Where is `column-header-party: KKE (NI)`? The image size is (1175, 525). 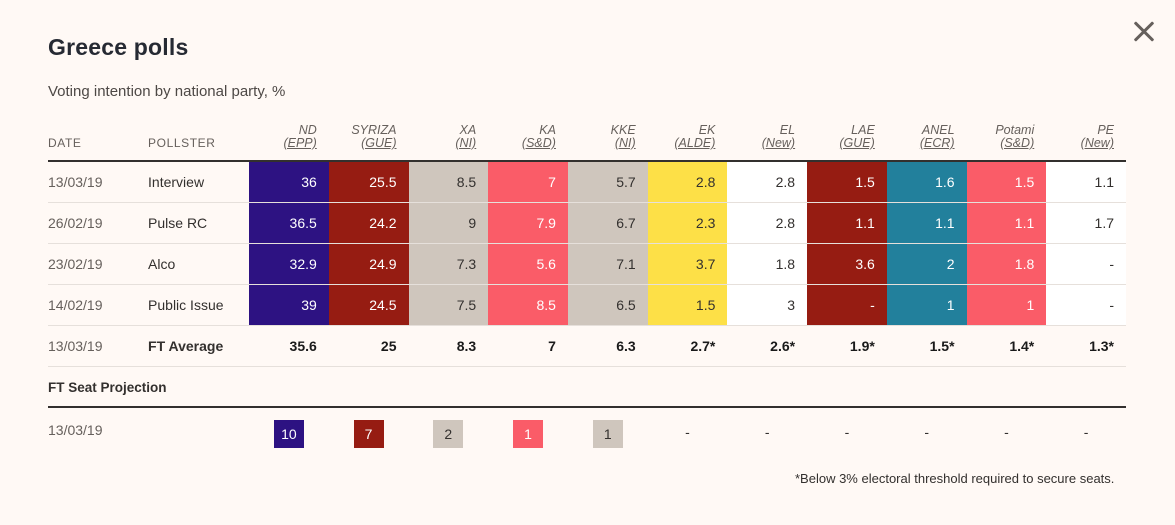
column-header-party: KKE (NI) is located at coordinates (608, 134).